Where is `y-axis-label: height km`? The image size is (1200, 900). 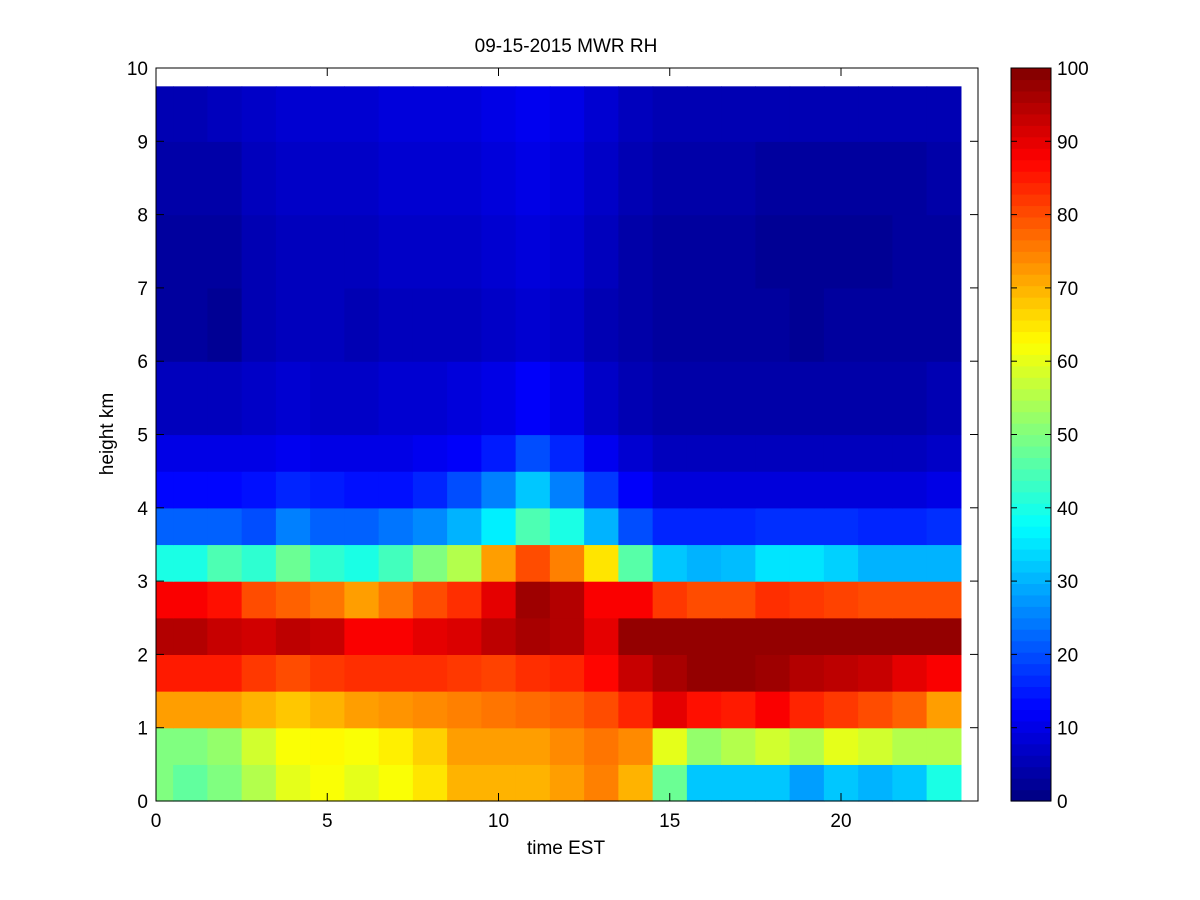
y-axis-label: height km is located at coordinates (107, 434).